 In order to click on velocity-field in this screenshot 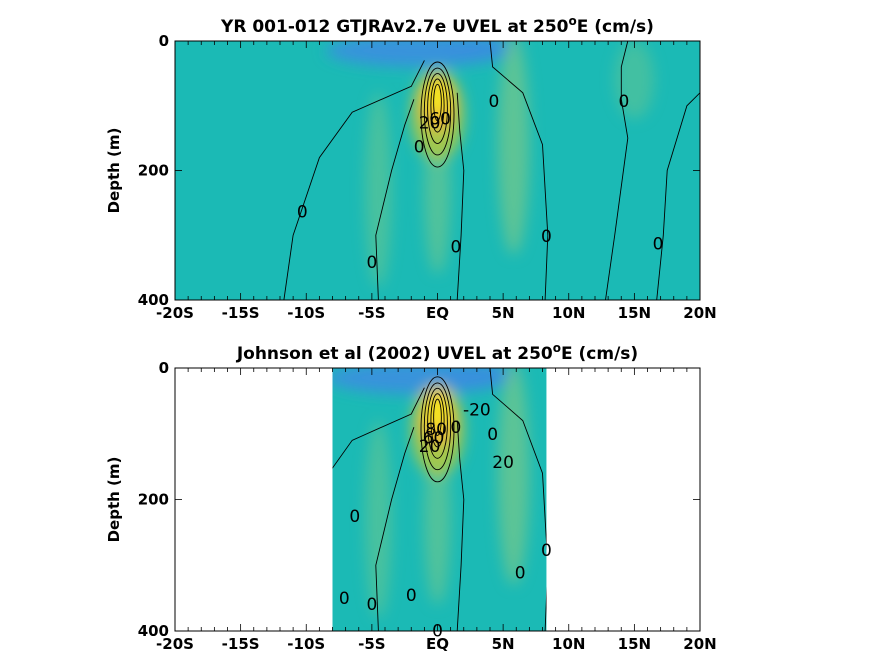, I will do `click(490, 164)`.